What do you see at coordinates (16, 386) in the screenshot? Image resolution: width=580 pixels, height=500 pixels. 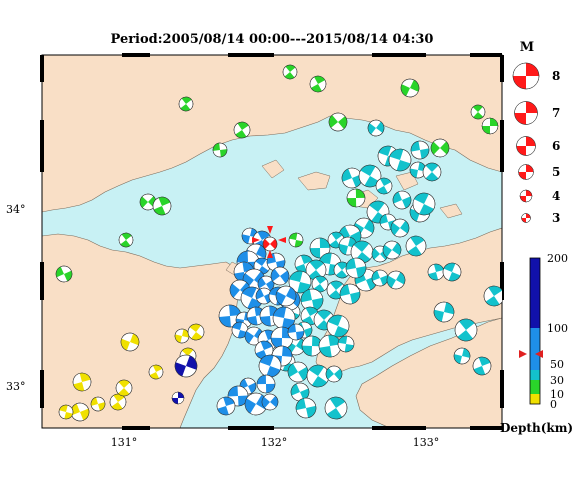 I see `lat-tick-33: 33°` at bounding box center [16, 386].